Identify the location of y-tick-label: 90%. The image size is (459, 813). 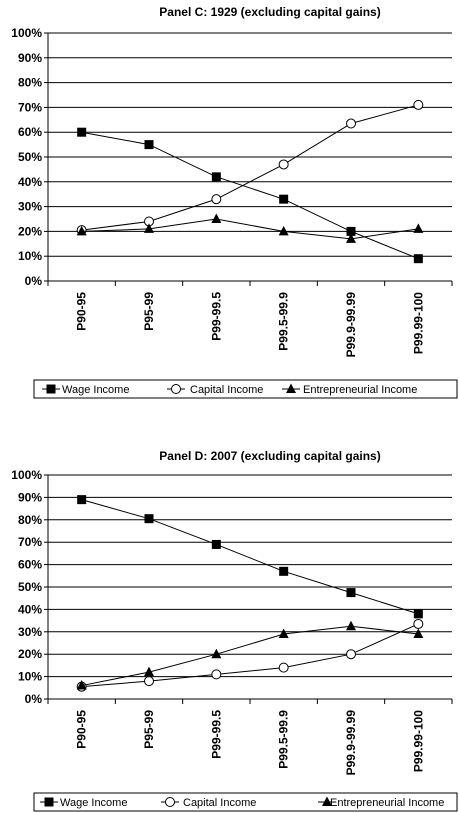
(30, 497).